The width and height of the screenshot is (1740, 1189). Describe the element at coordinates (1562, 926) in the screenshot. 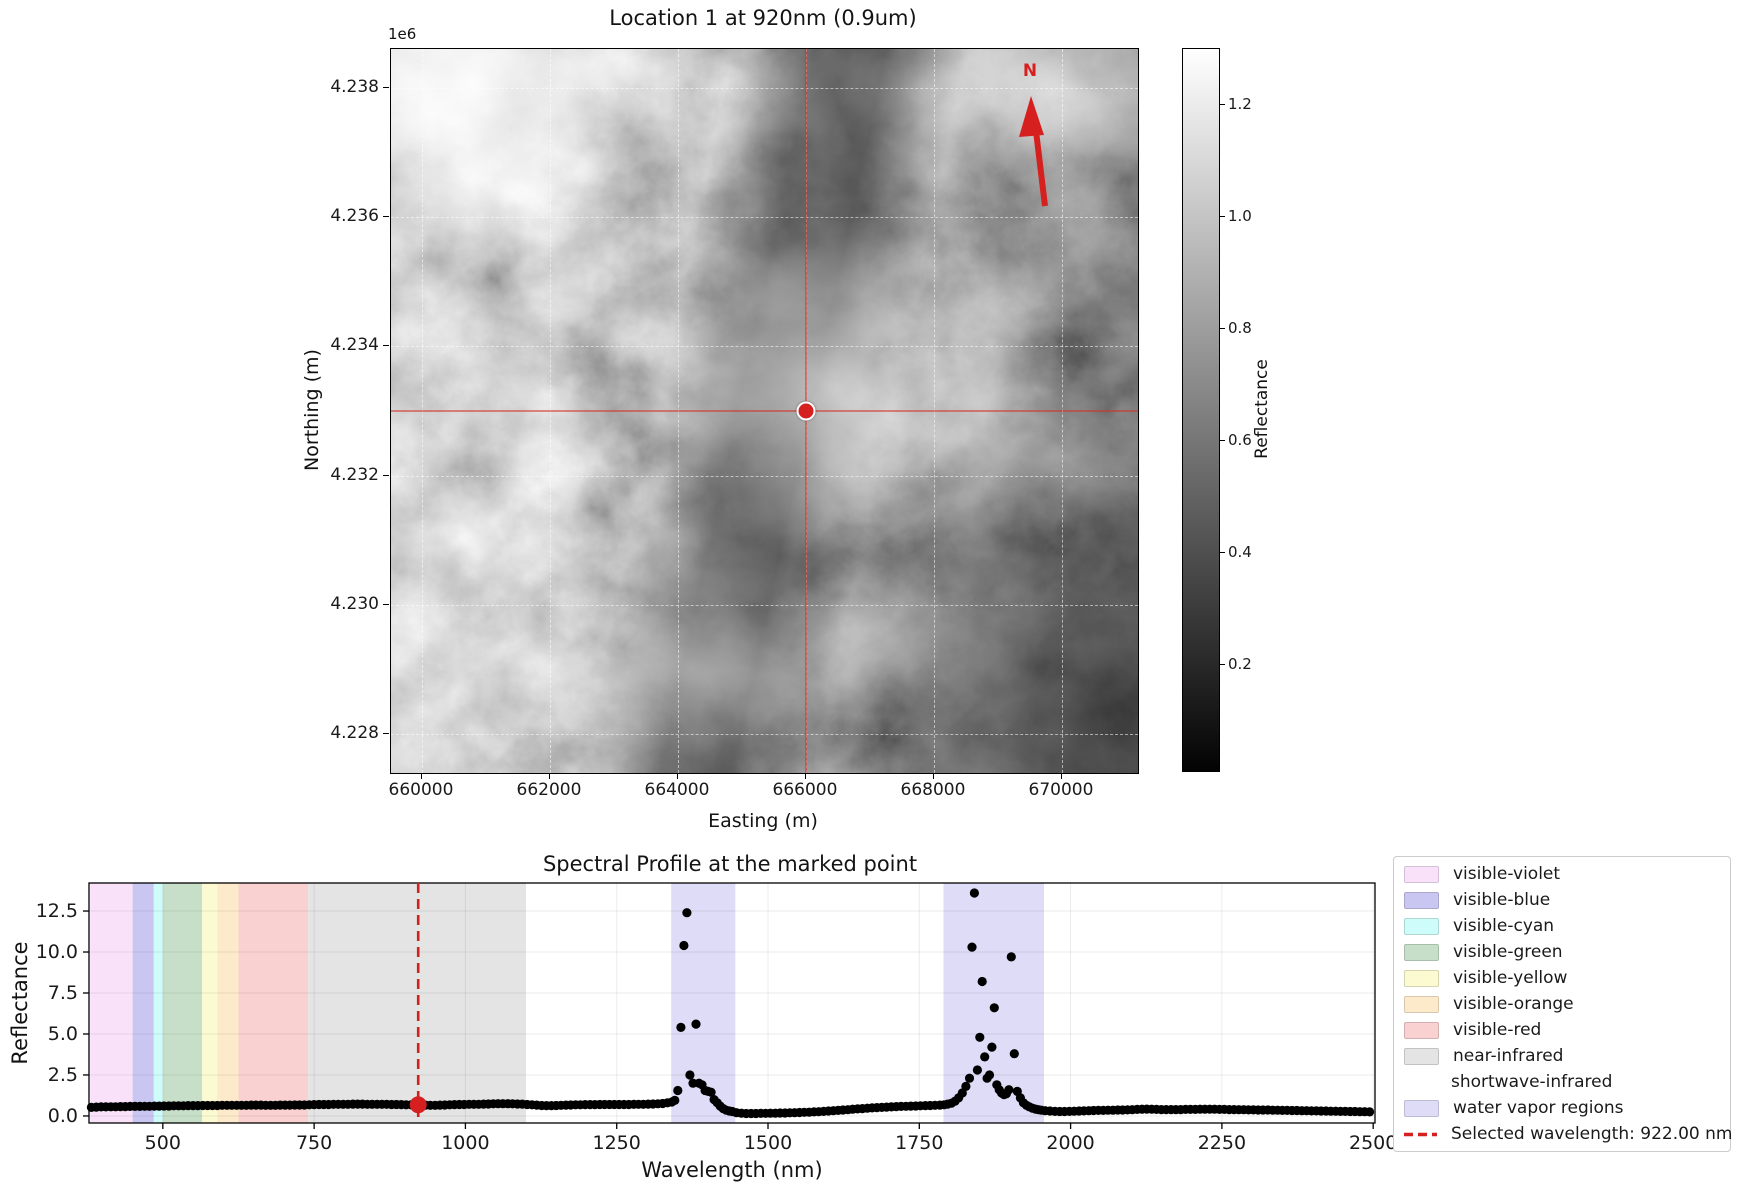

I see `legend-item: visible-cyan` at that location.